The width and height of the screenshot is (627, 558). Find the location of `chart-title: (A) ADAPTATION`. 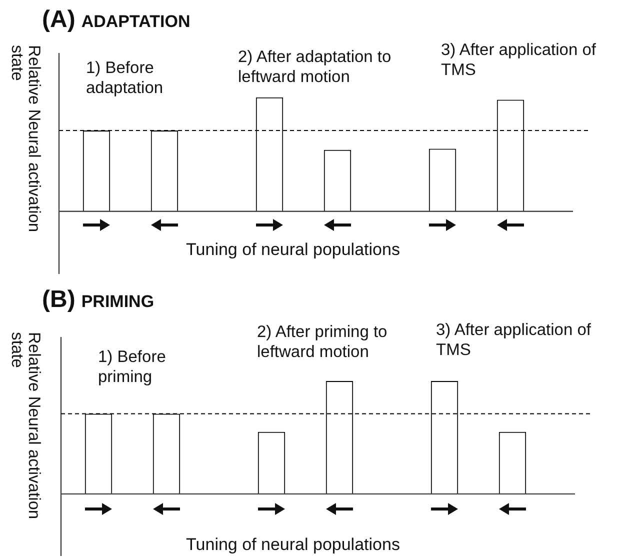

chart-title: (A) ADAPTATION is located at coordinates (116, 20).